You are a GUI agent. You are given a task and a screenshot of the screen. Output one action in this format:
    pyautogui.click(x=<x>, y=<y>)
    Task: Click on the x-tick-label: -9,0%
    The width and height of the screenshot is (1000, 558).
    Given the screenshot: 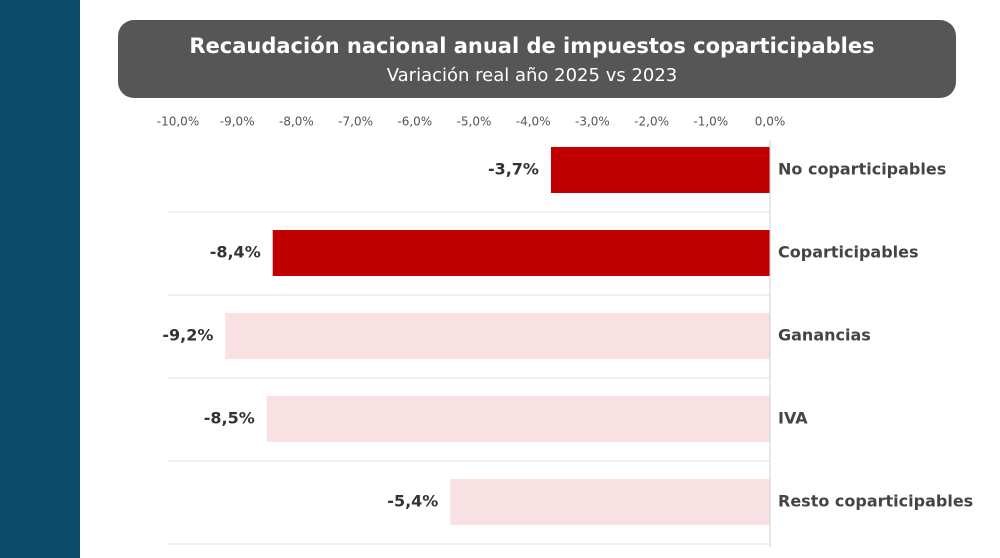 What is the action you would take?
    pyautogui.click(x=237, y=122)
    